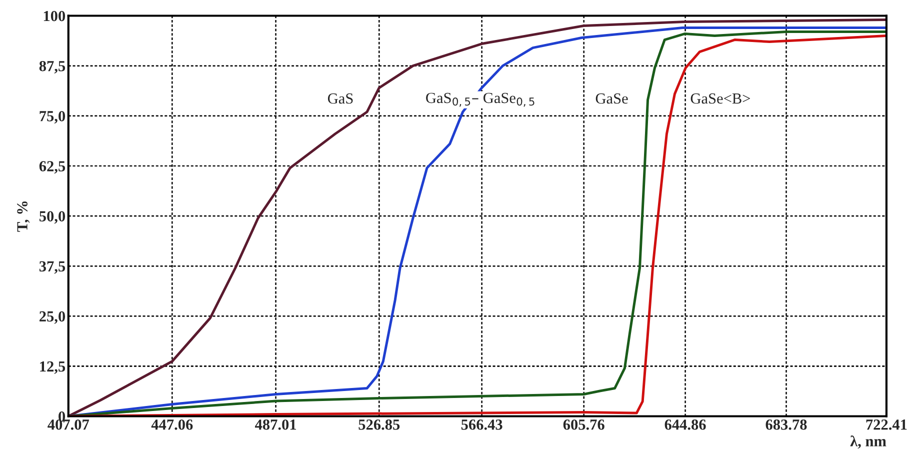 The height and width of the screenshot is (450, 912). What do you see at coordinates (53, 117) in the screenshot?
I see `y-tick-label: 75,0` at bounding box center [53, 117].